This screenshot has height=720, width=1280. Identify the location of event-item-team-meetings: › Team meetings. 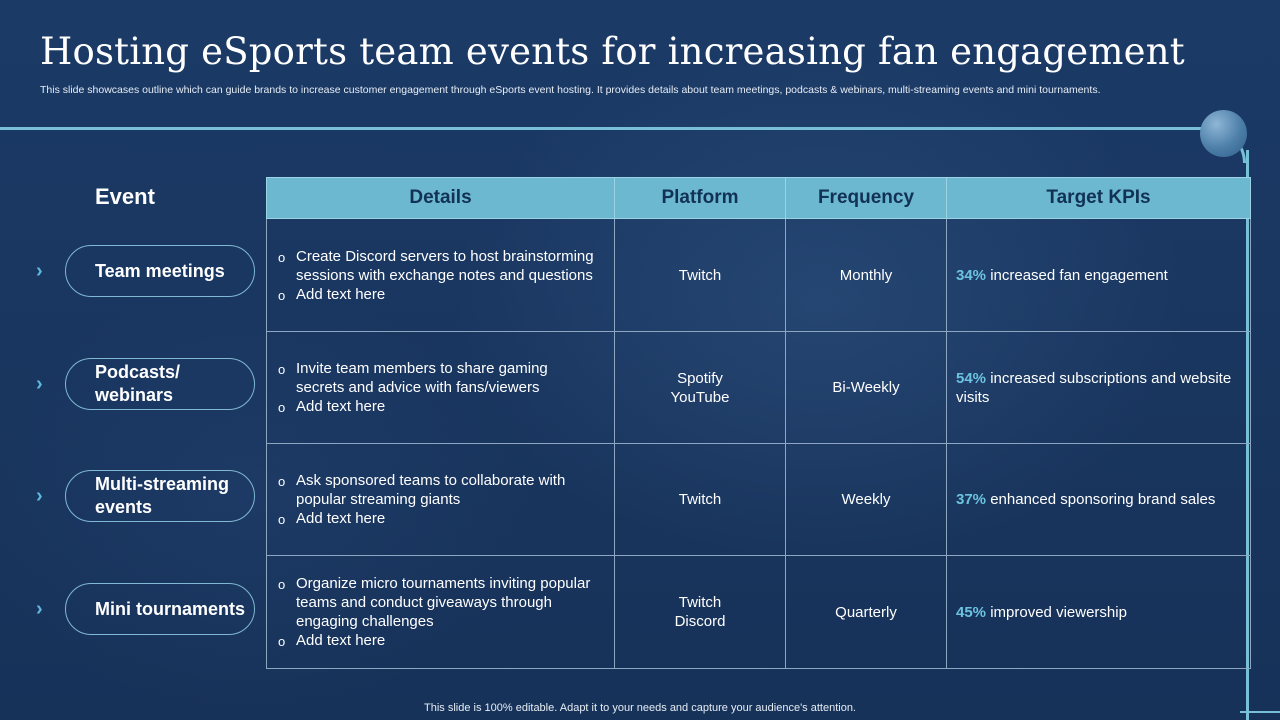
(147, 272).